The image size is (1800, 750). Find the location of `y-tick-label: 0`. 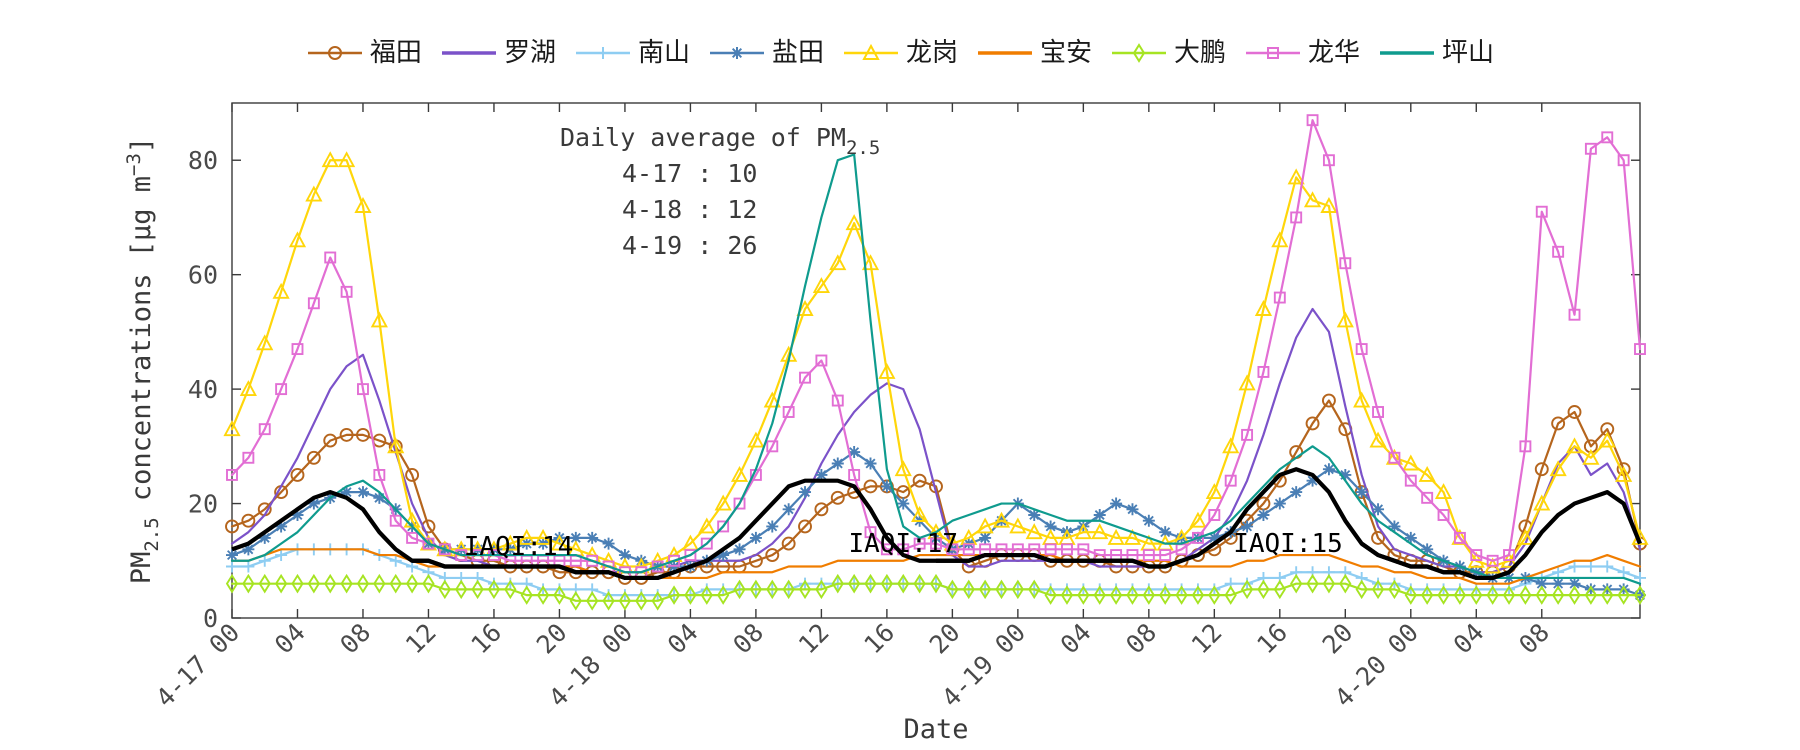

y-tick-label: 0 is located at coordinates (210, 618).